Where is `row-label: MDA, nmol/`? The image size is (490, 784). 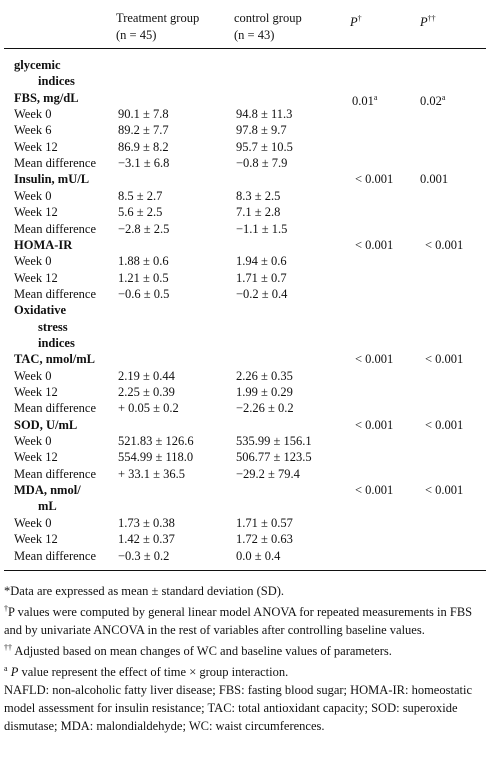
row-label: MDA, nmol/ is located at coordinates (47, 490).